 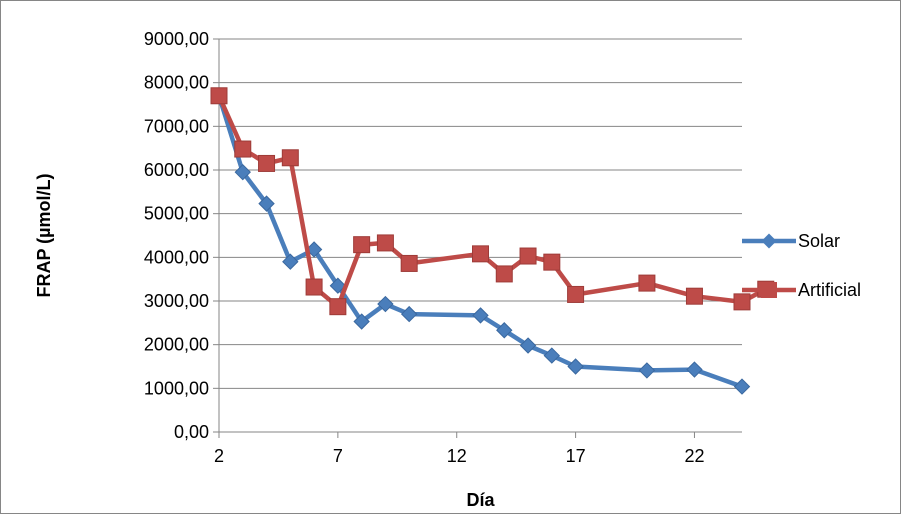 I want to click on y-tick-label: 4000,00, so click(x=176, y=257).